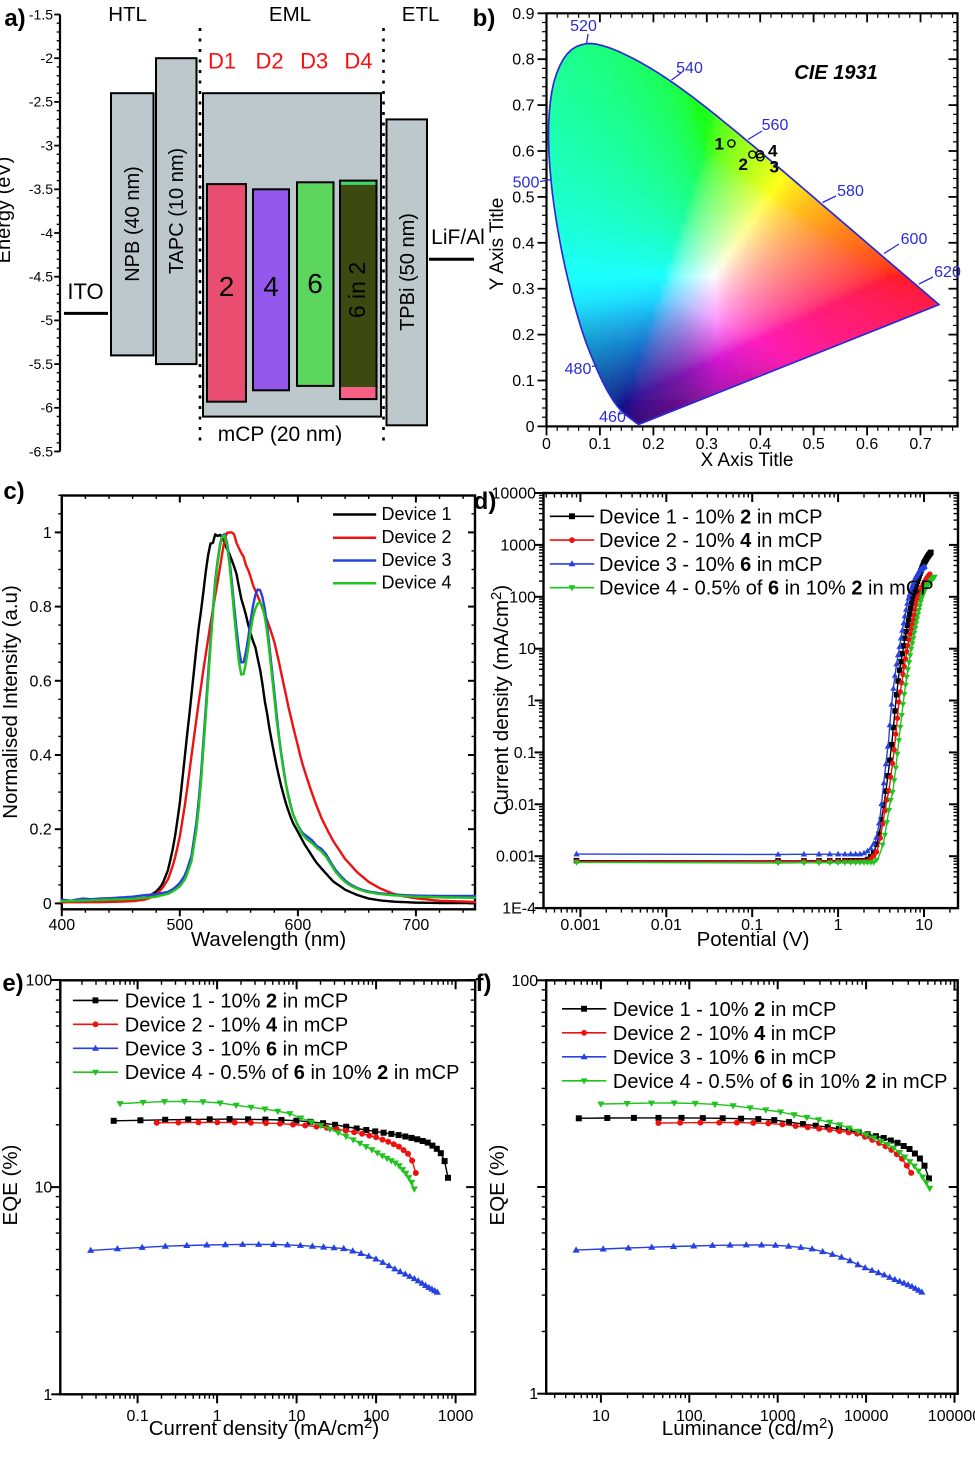  Describe the element at coordinates (408, 272) in the screenshot. I see `svg-text: TPBi (50 nm)` at that location.